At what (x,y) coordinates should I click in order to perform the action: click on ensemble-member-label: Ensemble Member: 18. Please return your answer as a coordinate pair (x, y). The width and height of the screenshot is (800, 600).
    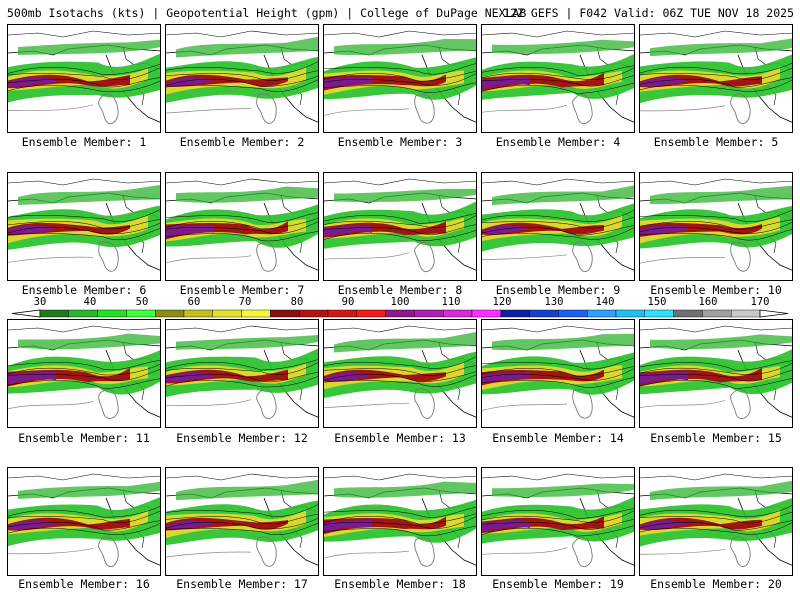
    Looking at the image, I should click on (400, 584).